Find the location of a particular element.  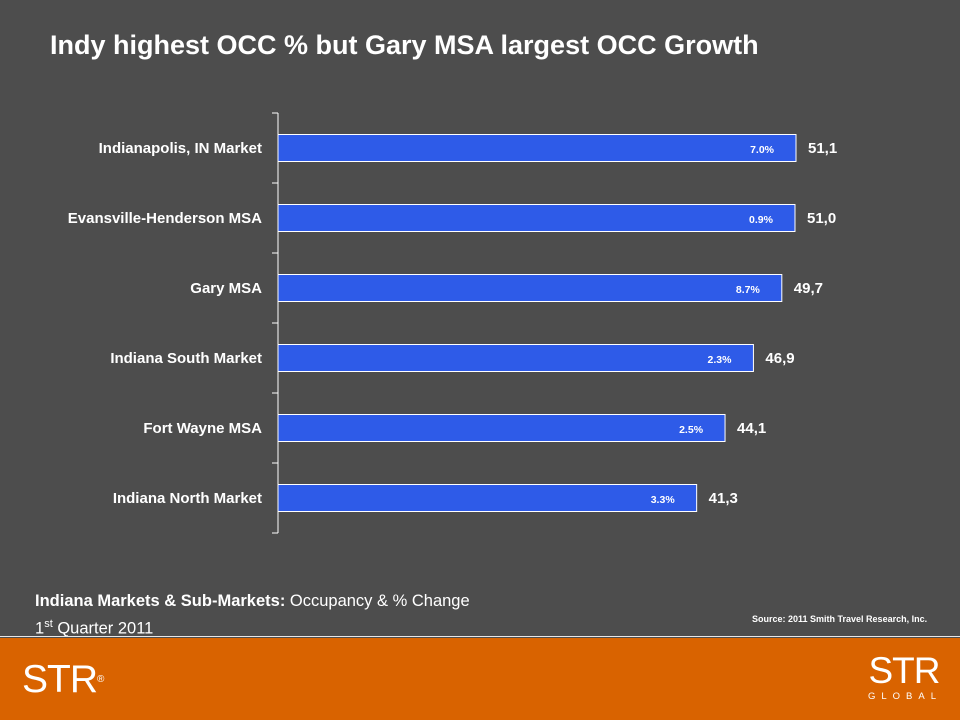

value-label: 49,7 is located at coordinates (808, 288).